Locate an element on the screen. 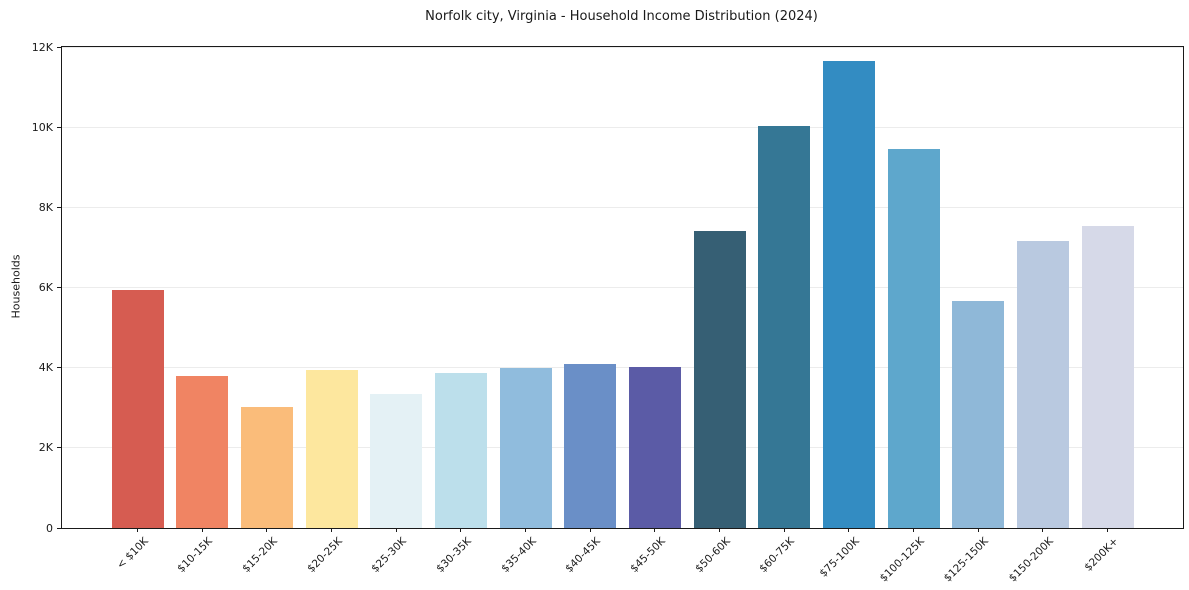 The width and height of the screenshot is (1189, 590). bar-$75-100K is located at coordinates (848, 294).